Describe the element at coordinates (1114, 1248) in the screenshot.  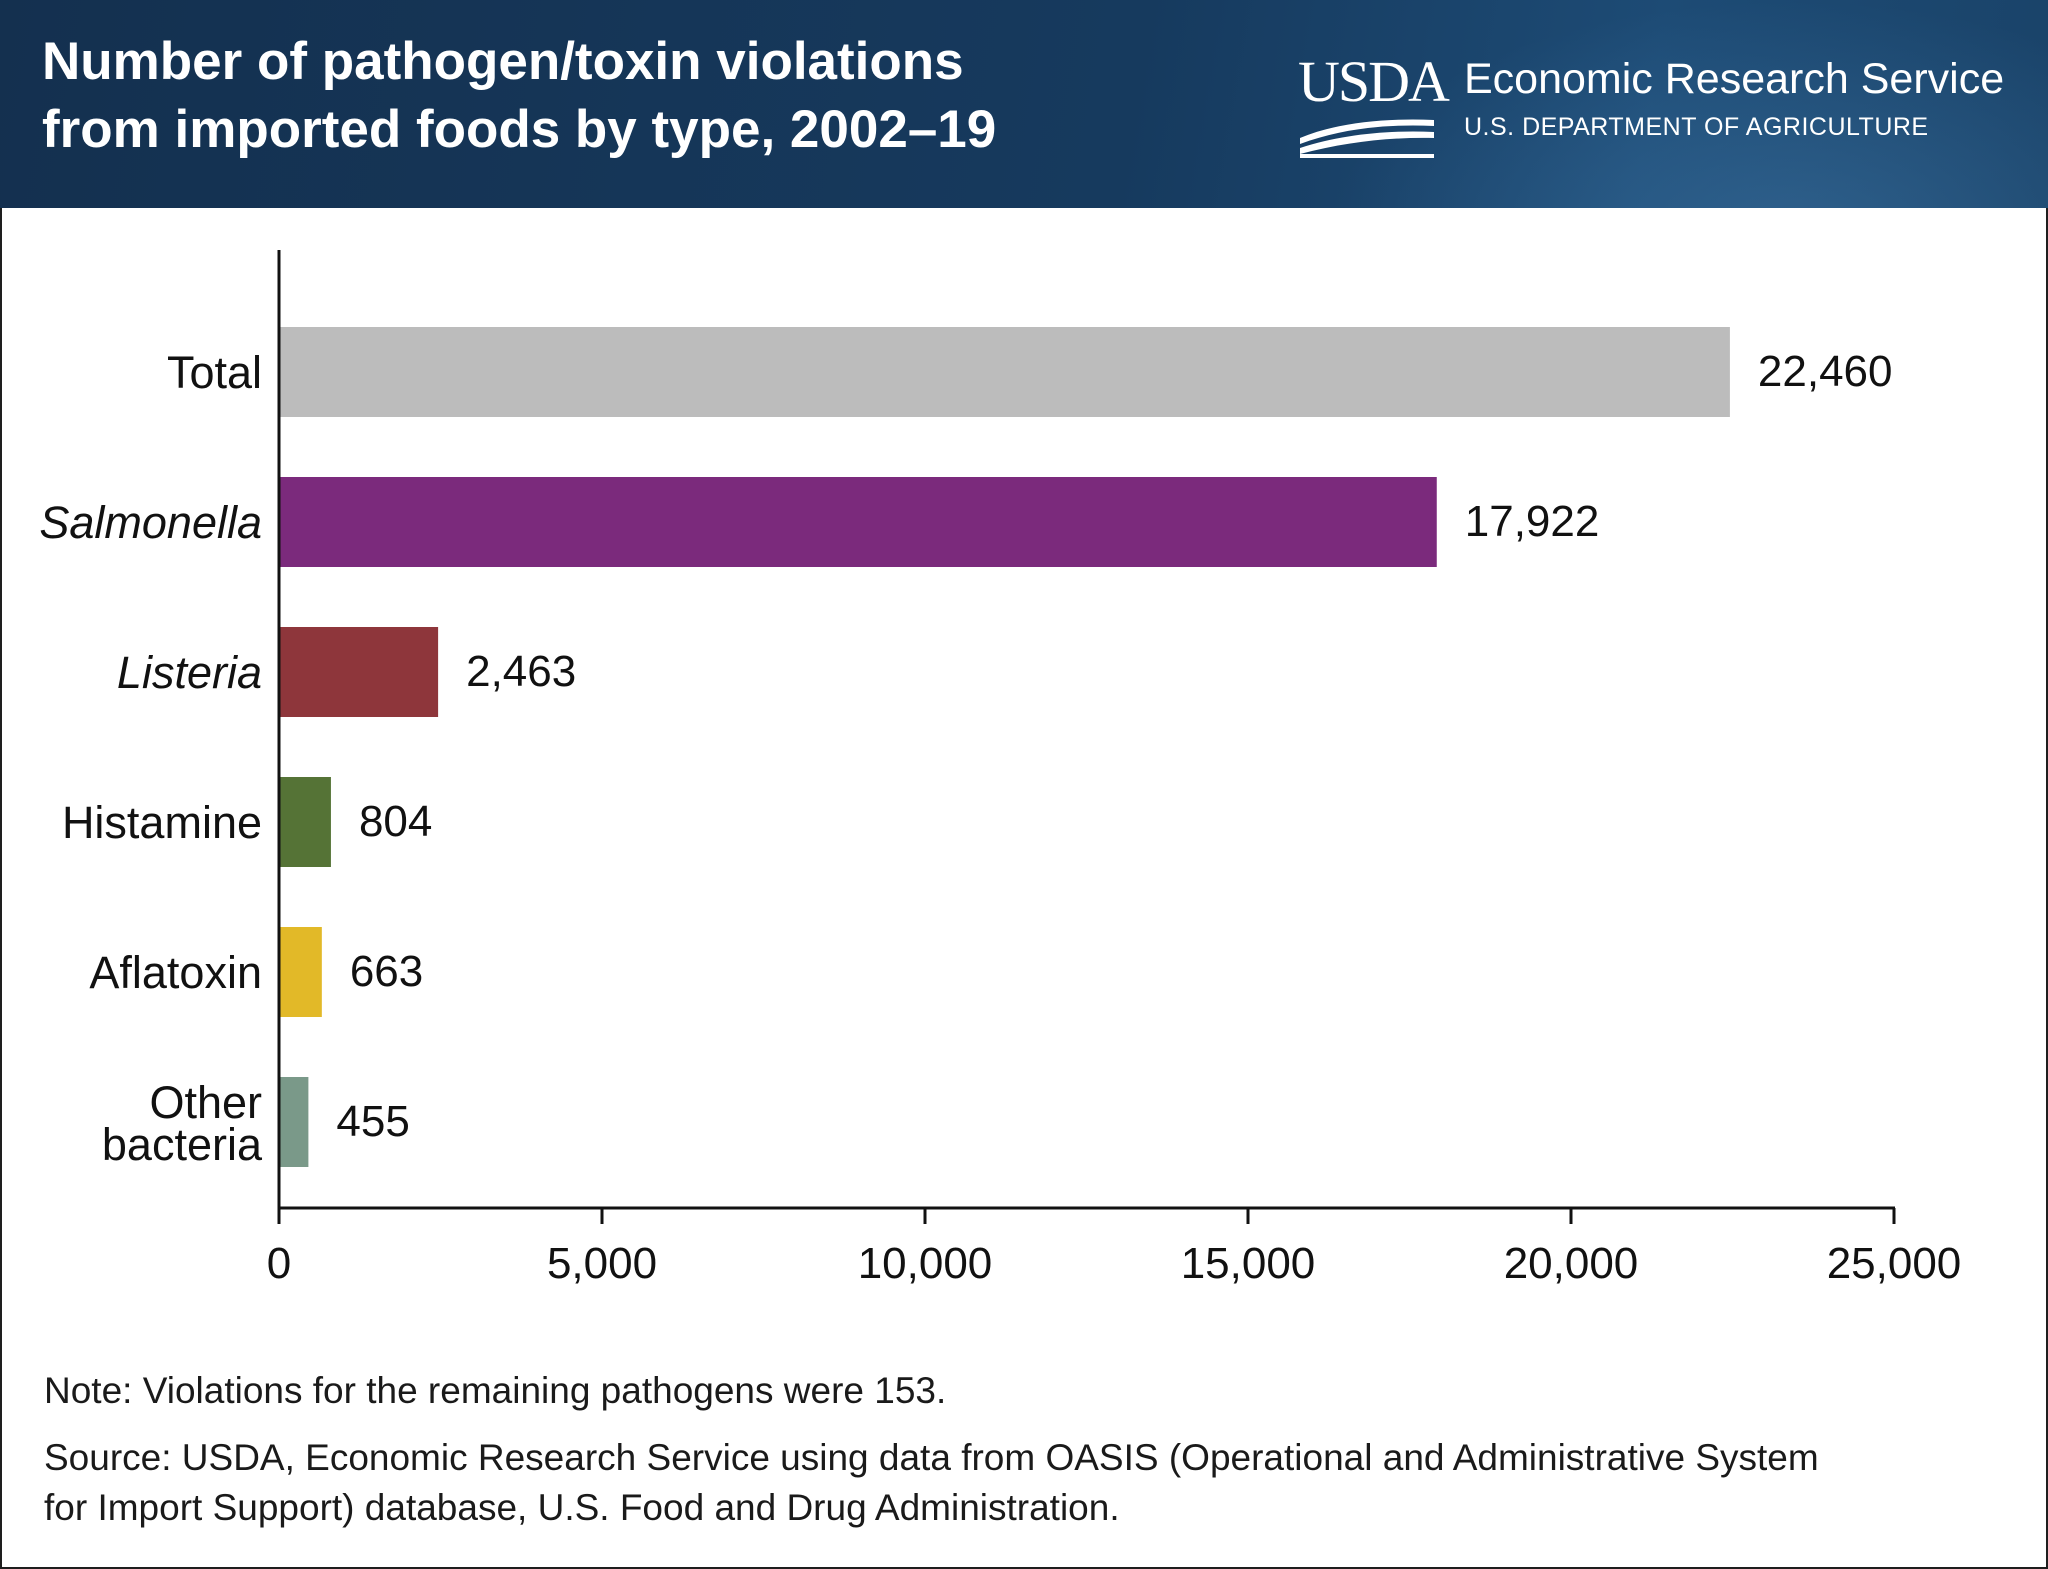
I see `x-ticks-group: 0 5,000 10,000 15,000 20,000 25,000` at that location.